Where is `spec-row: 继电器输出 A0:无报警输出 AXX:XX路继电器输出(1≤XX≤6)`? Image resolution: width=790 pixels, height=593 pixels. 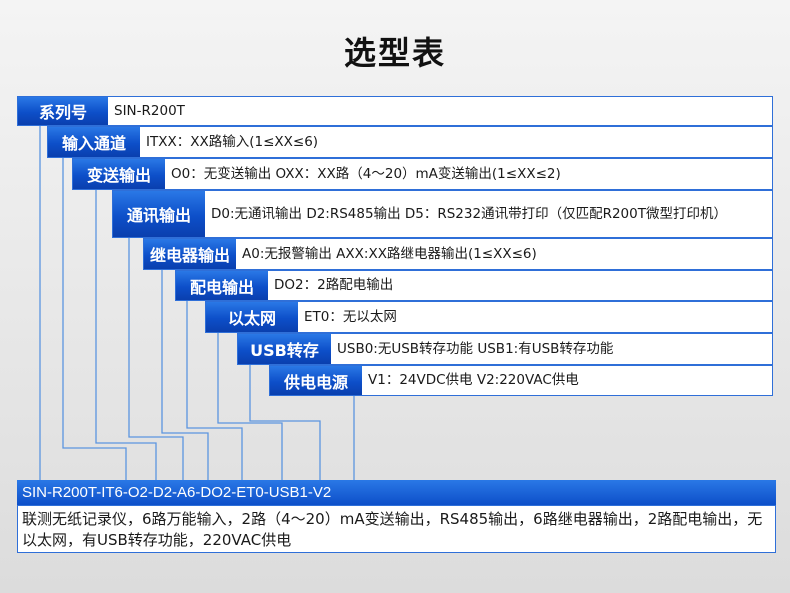 spec-row: 继电器输出 A0:无报警输出 AXX:XX路继电器输出(1≤XX≤6) is located at coordinates (458, 254).